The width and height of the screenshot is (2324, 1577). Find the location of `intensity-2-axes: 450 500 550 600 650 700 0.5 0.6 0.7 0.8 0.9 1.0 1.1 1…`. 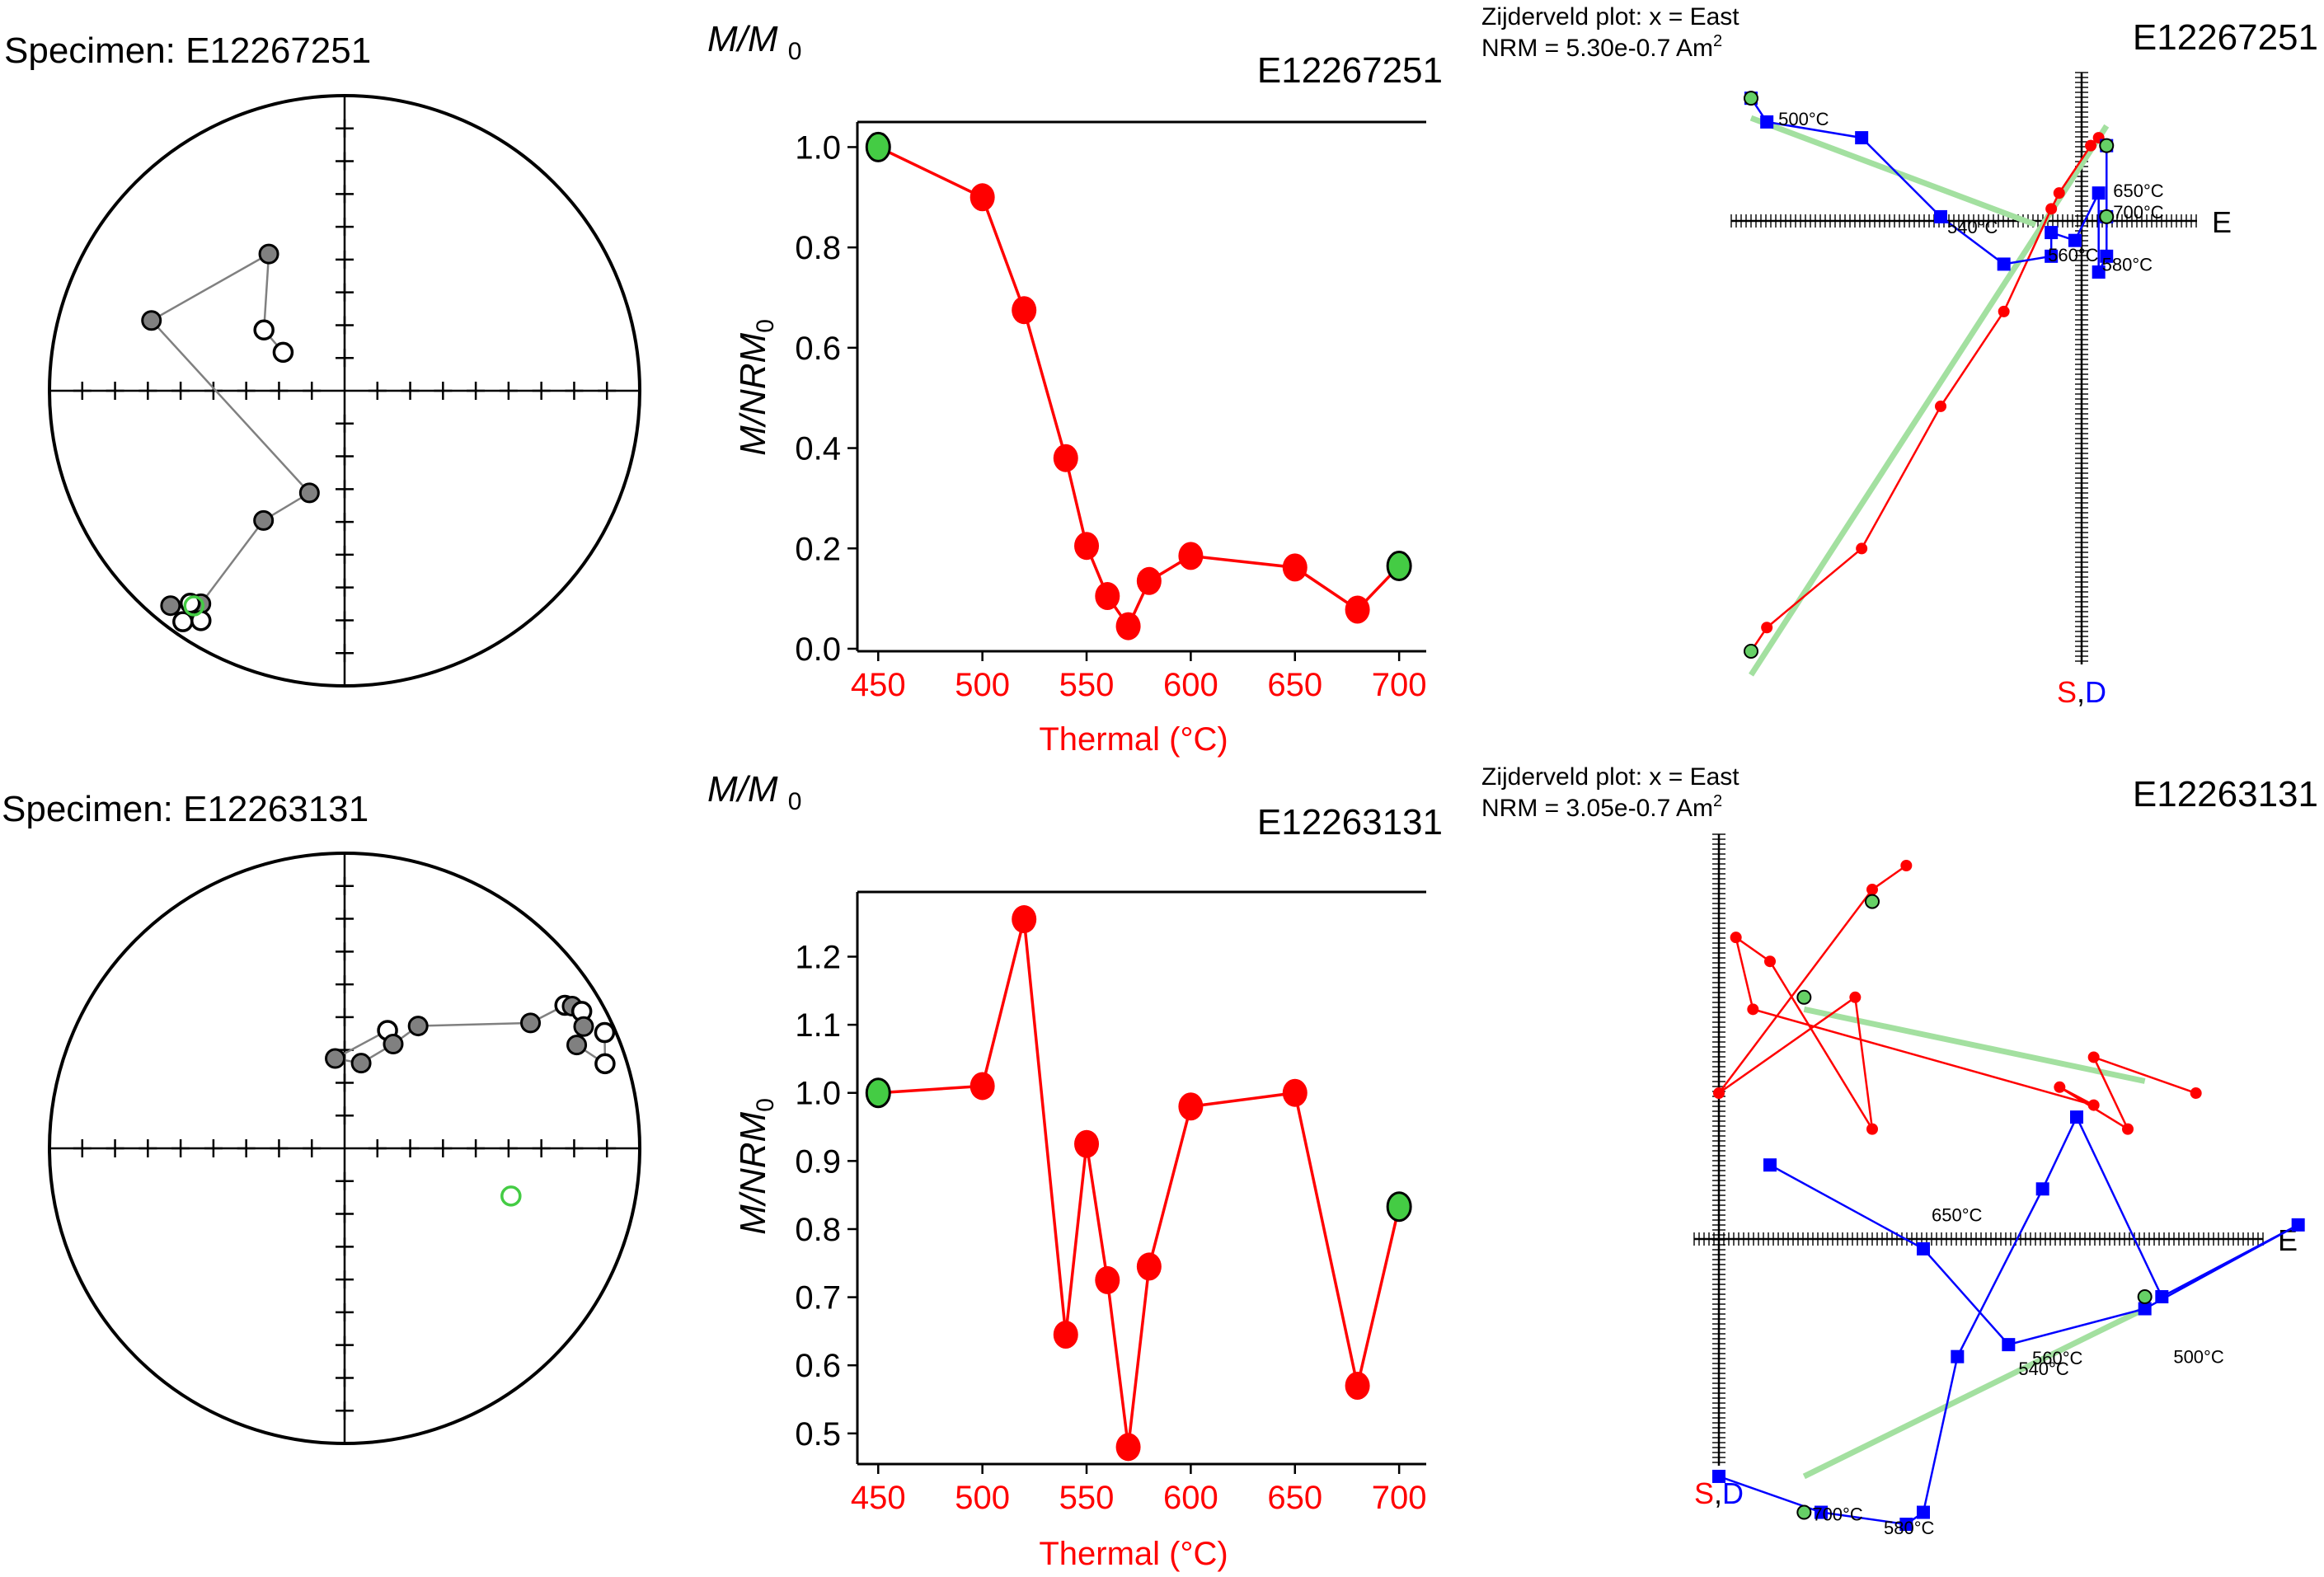

intensity-2-axes: 450 500 550 600 650 700 0.5 0.6 0.7 0.8 0.9 1.0 1.1 1… is located at coordinates (1111, 1203).